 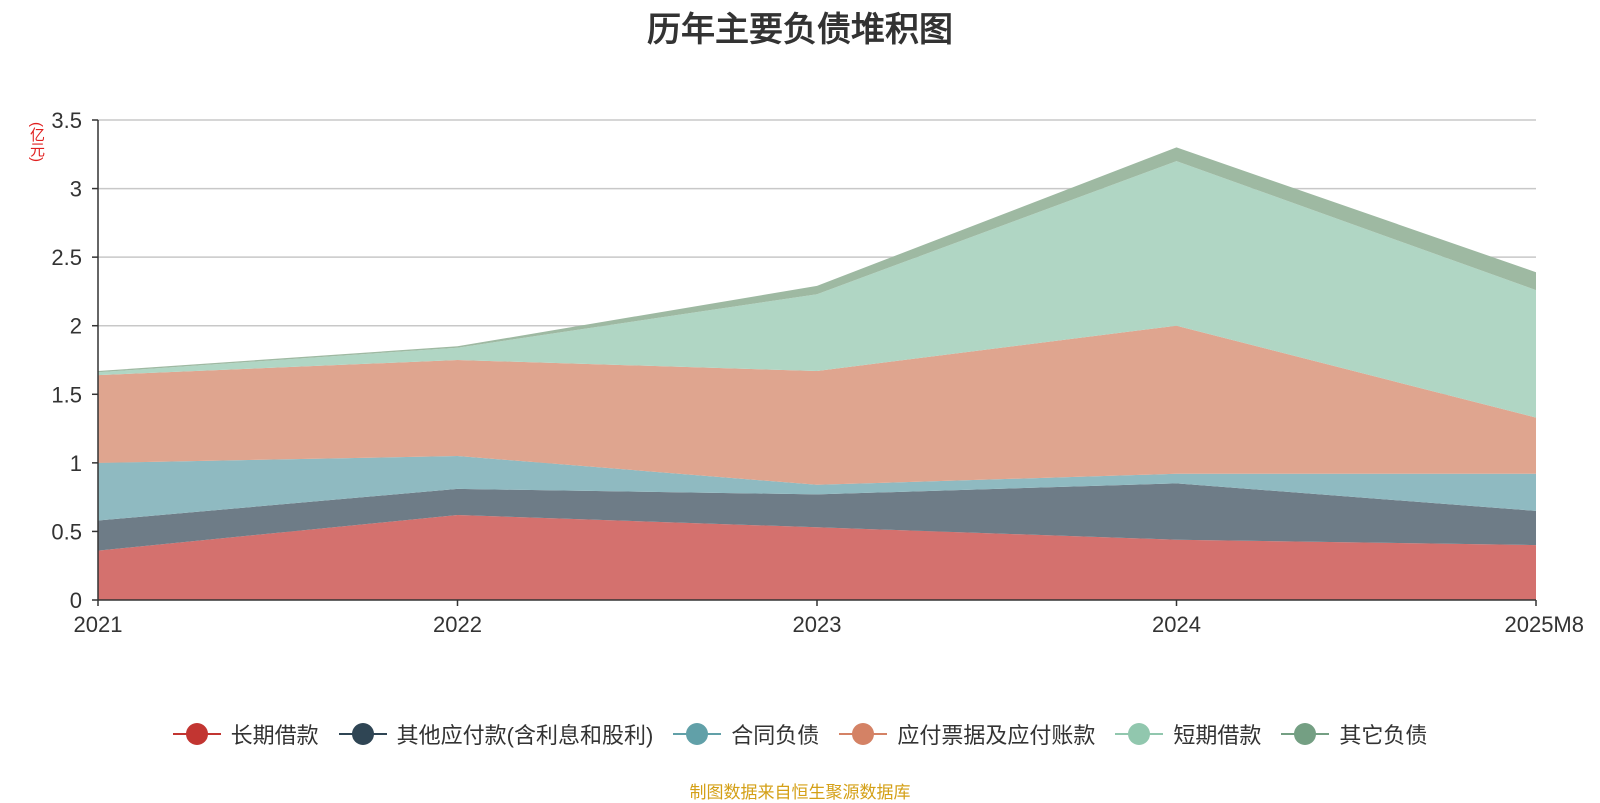 What do you see at coordinates (1383, 735) in the screenshot?
I see `legend-label: 其它负债` at bounding box center [1383, 735].